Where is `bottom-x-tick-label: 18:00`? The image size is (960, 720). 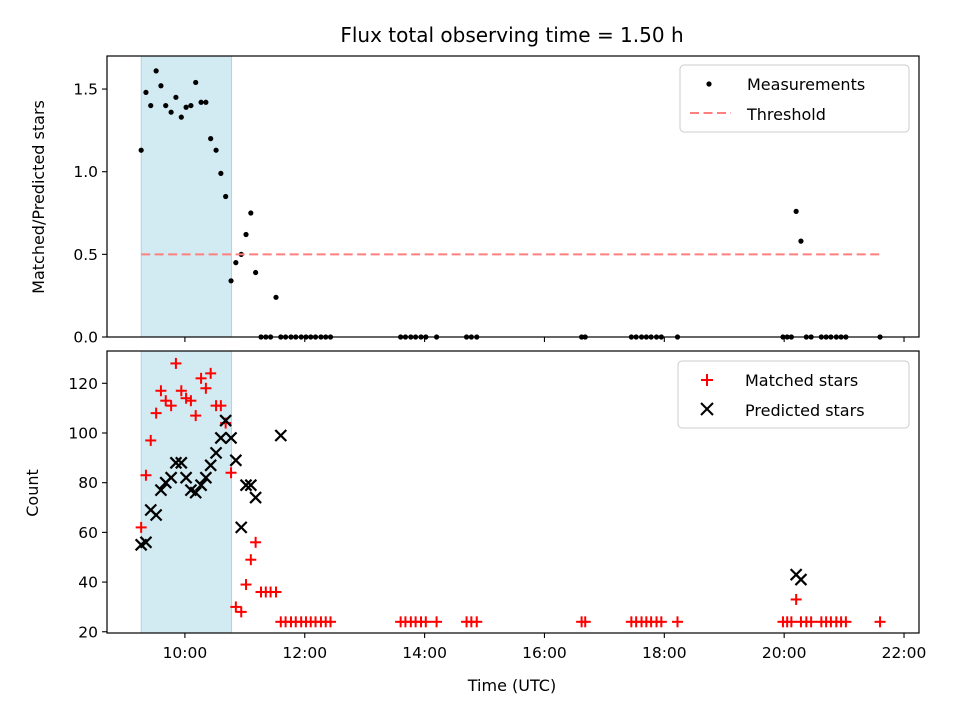
bottom-x-tick-label: 18:00 is located at coordinates (664, 653).